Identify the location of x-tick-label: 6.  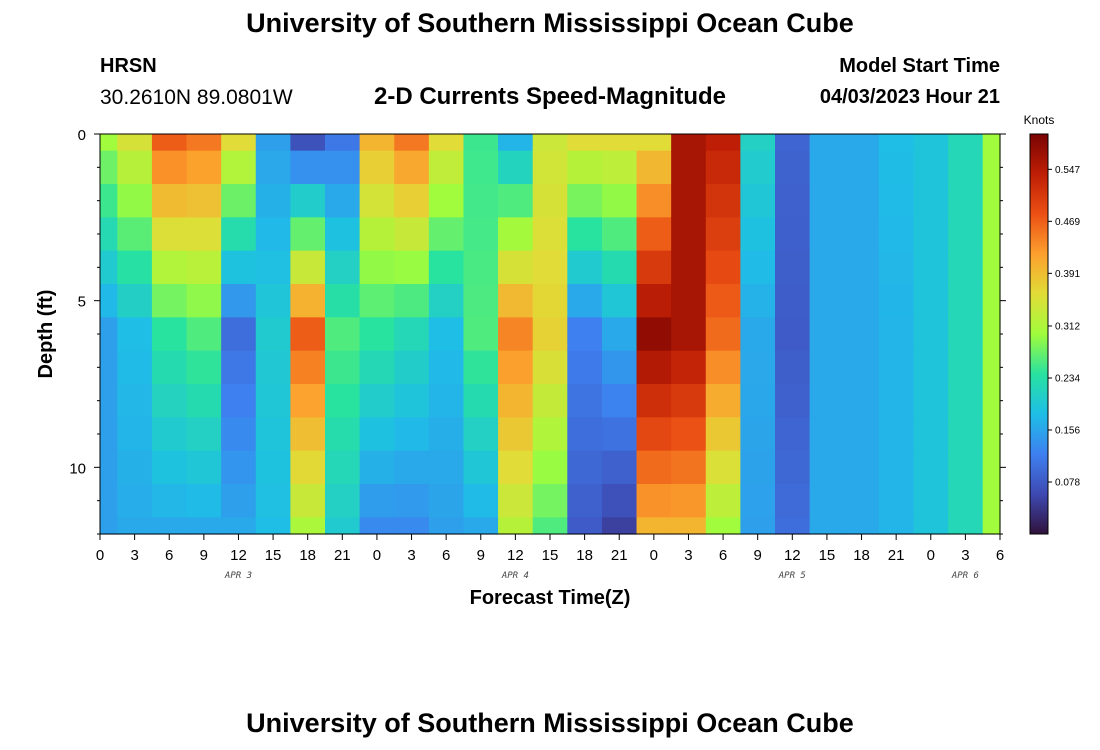
(1000, 555).